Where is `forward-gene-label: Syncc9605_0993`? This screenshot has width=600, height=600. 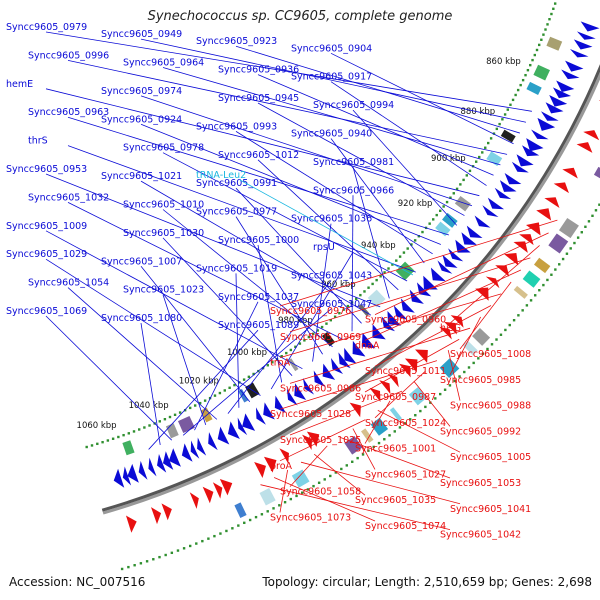
forward-gene-label: Syncc9605_0993 is located at coordinates (236, 126).